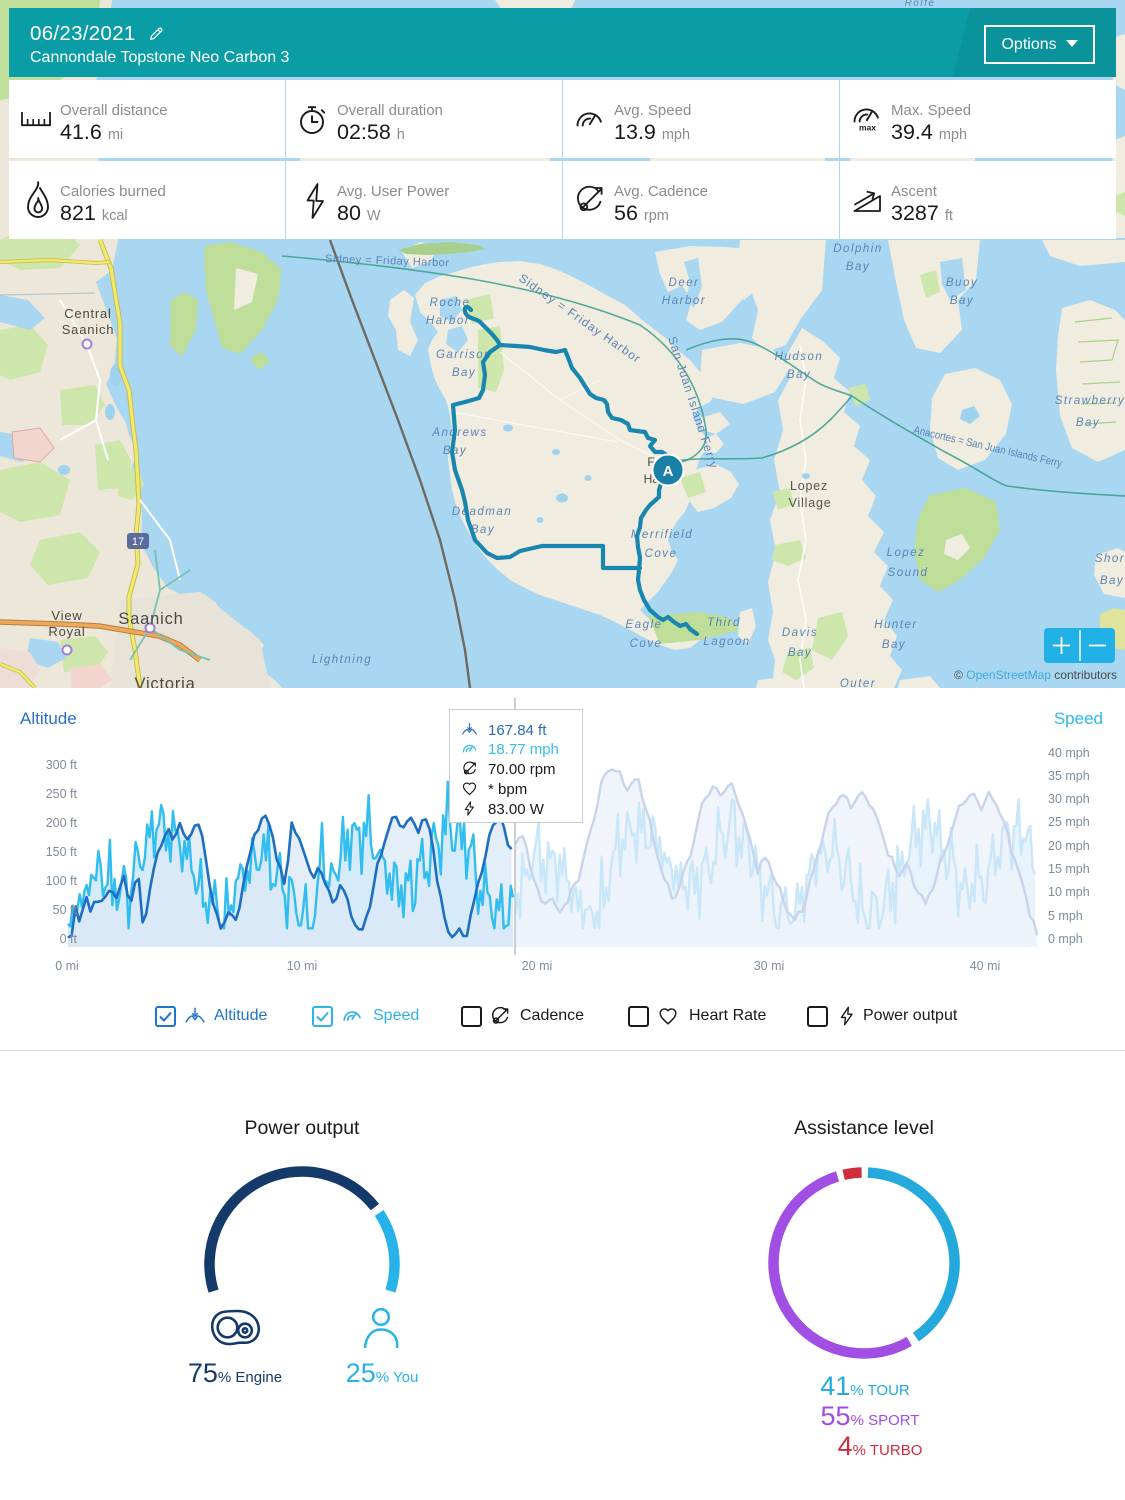  I want to click on svg-text: View, so click(66, 615).